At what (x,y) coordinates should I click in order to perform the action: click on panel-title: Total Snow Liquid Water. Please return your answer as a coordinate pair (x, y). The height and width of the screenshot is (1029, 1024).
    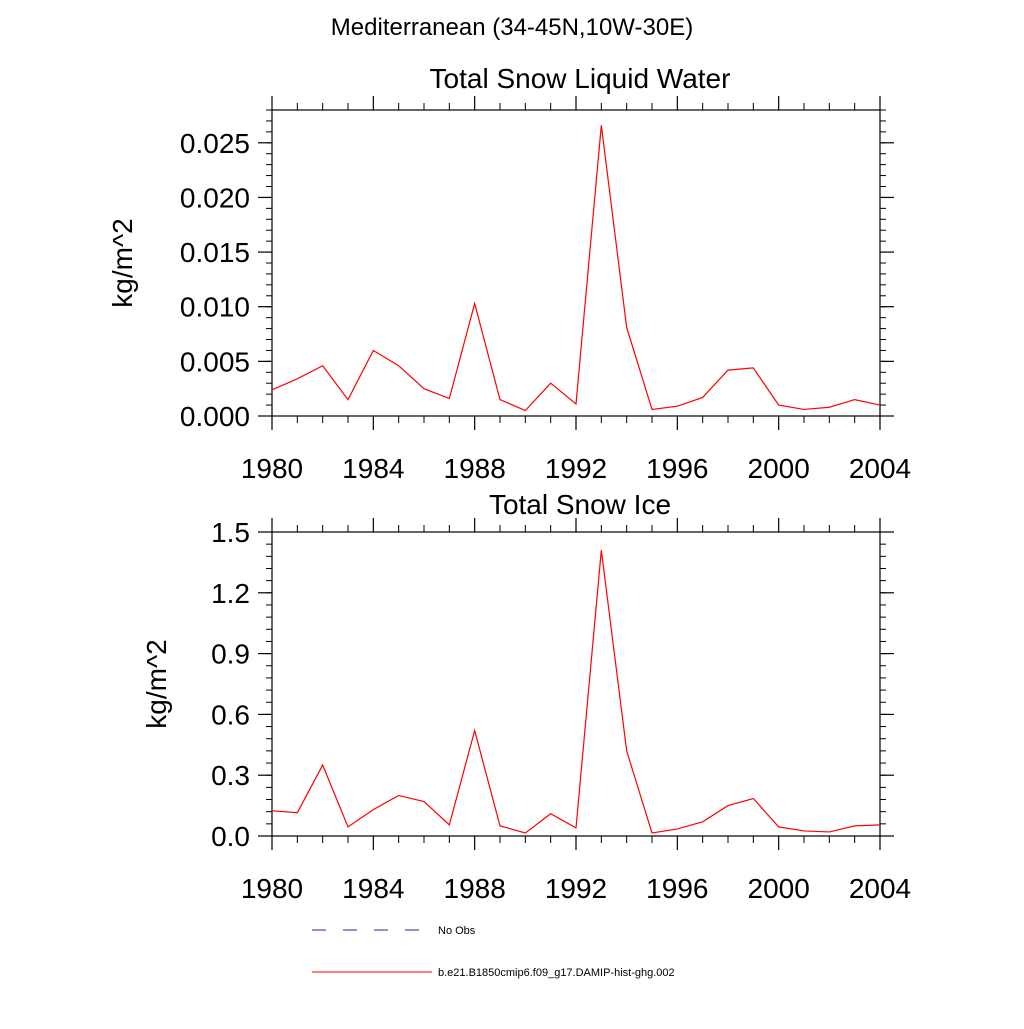
    Looking at the image, I should click on (580, 78).